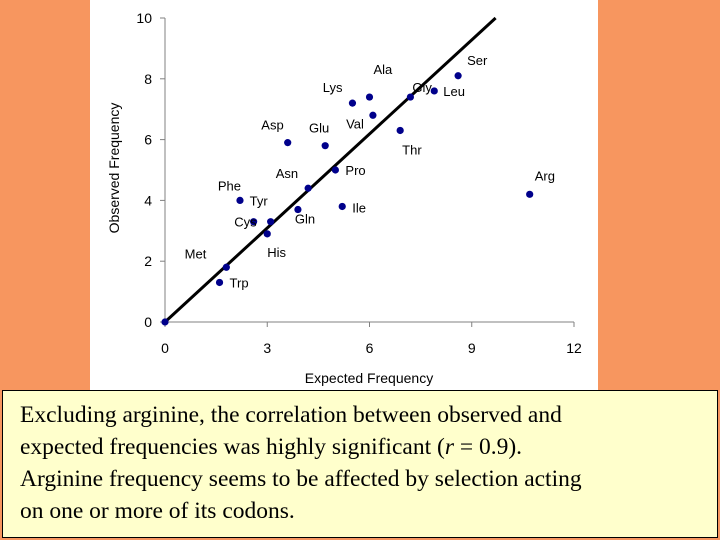  What do you see at coordinates (325, 146) in the screenshot?
I see `data-point-glu` at bounding box center [325, 146].